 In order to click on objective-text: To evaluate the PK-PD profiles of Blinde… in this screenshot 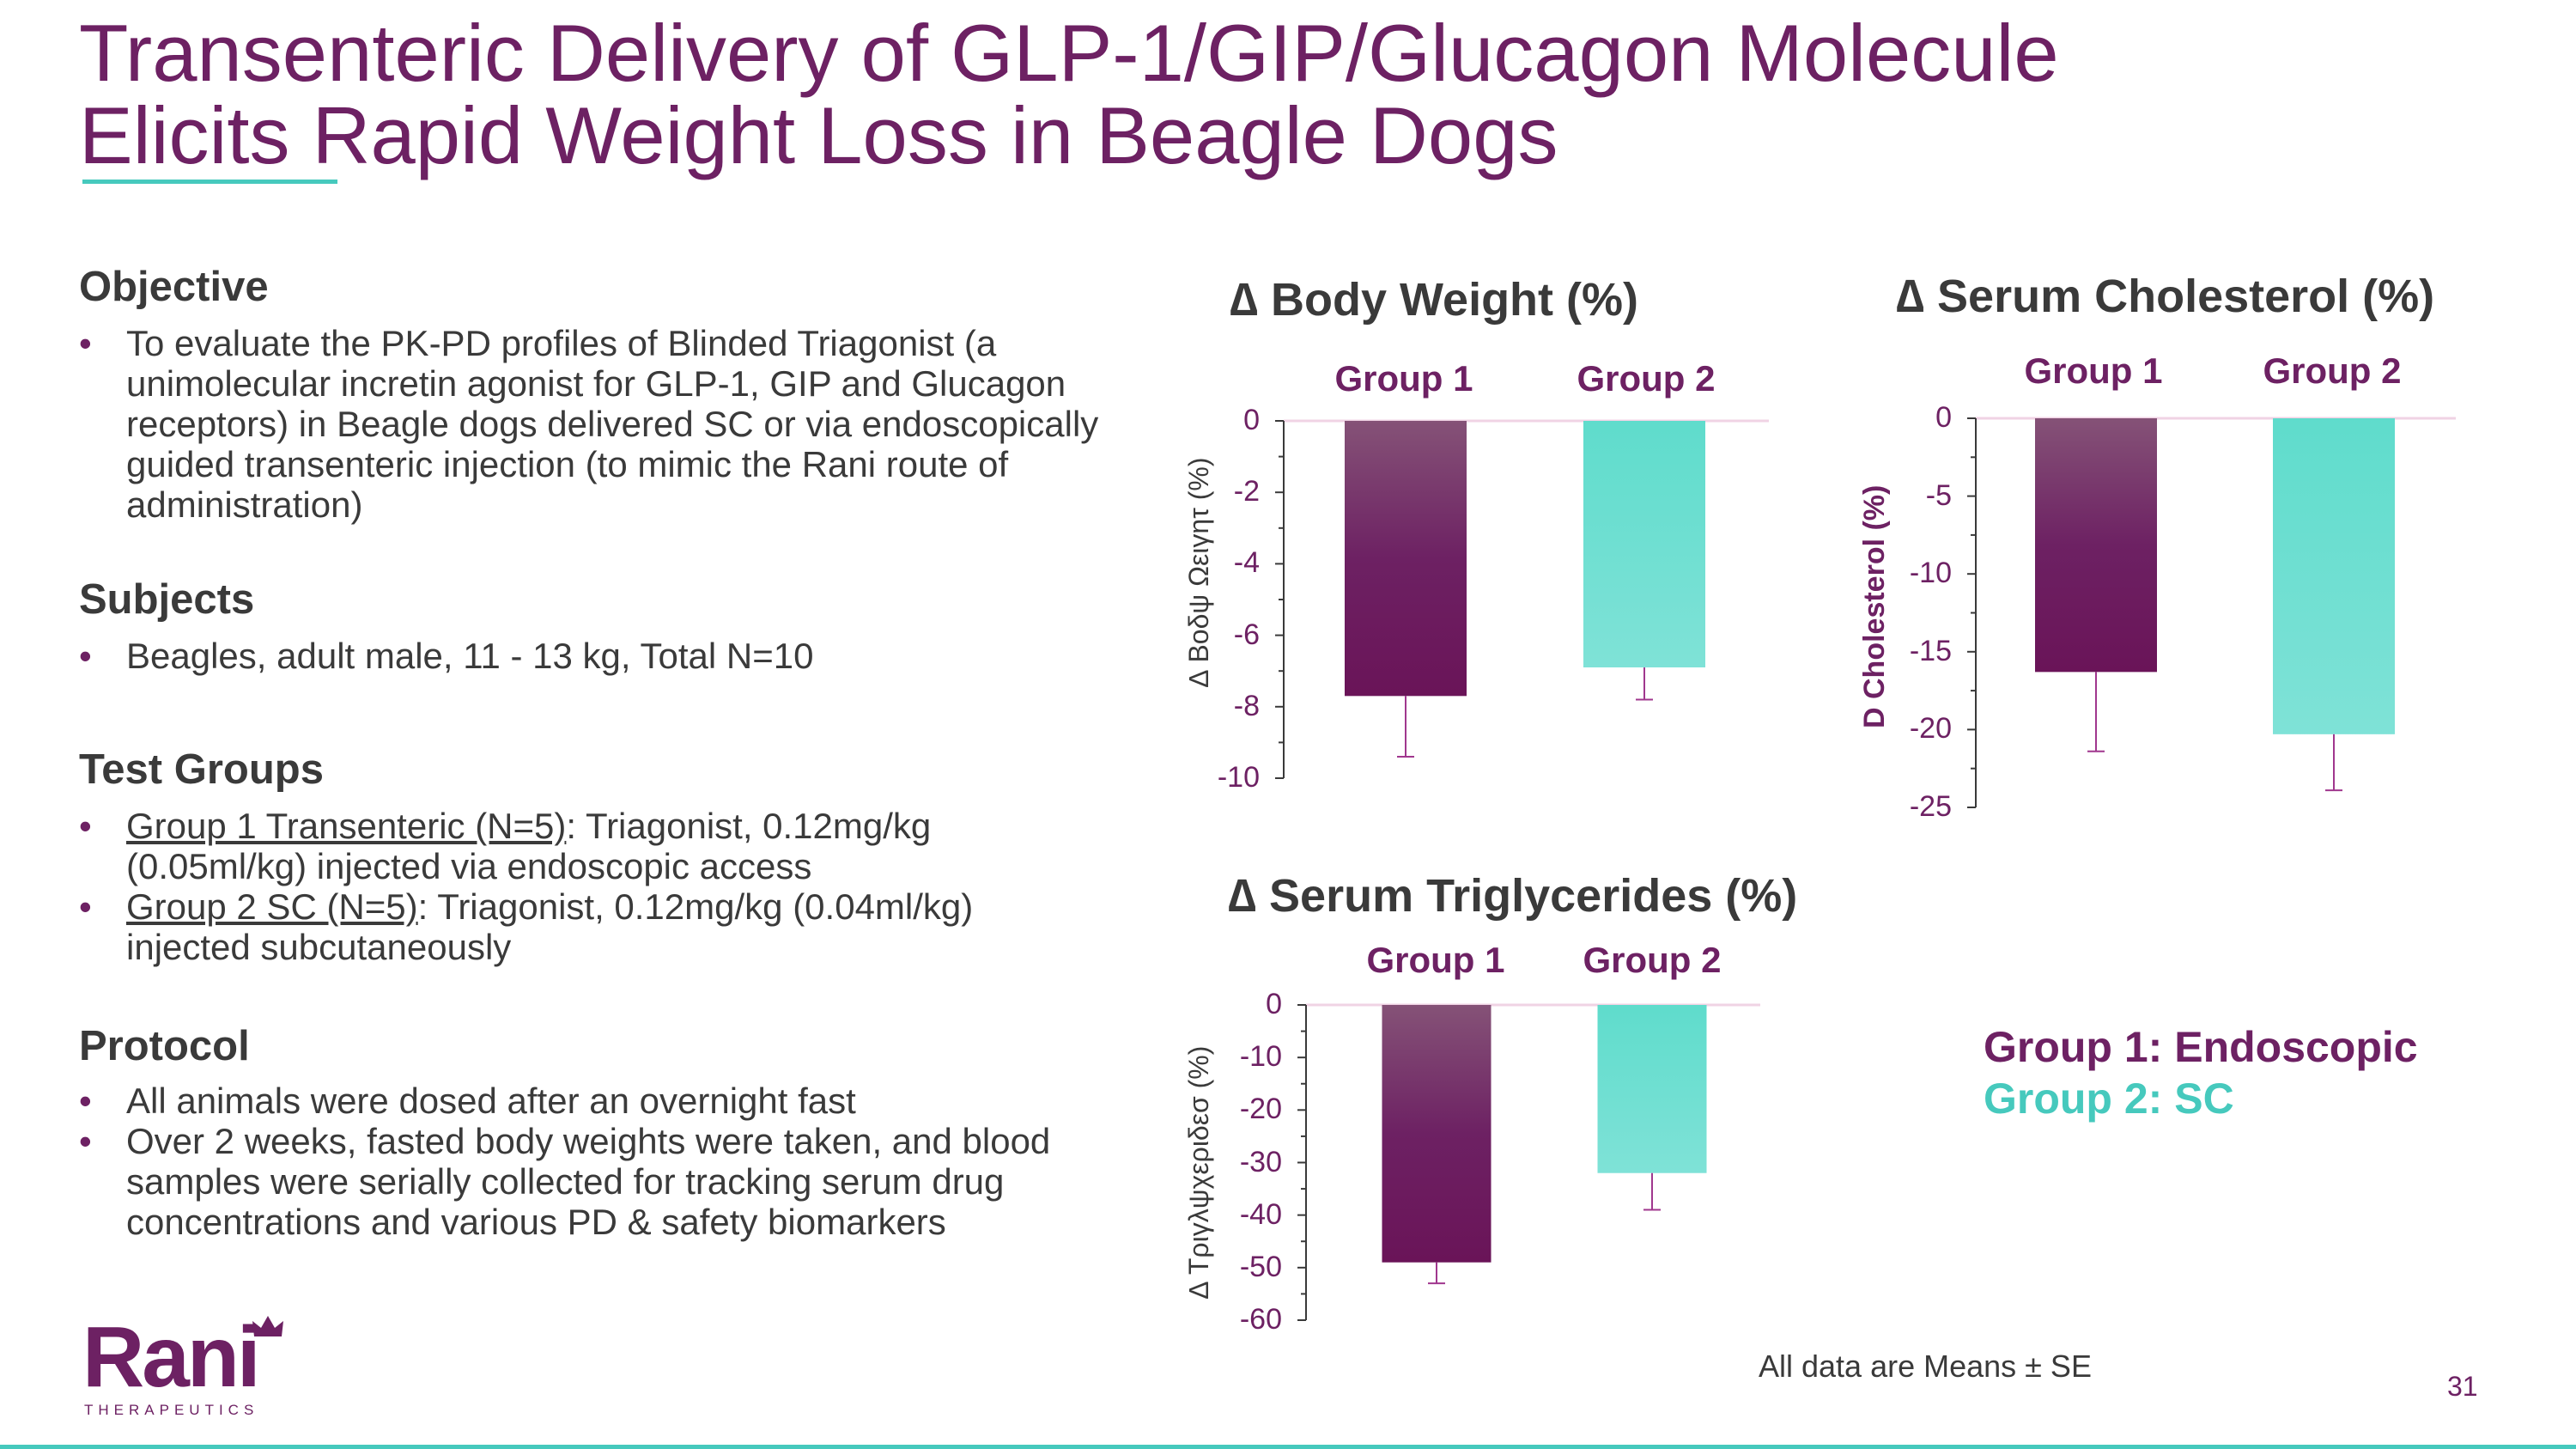, I will do `click(612, 424)`.